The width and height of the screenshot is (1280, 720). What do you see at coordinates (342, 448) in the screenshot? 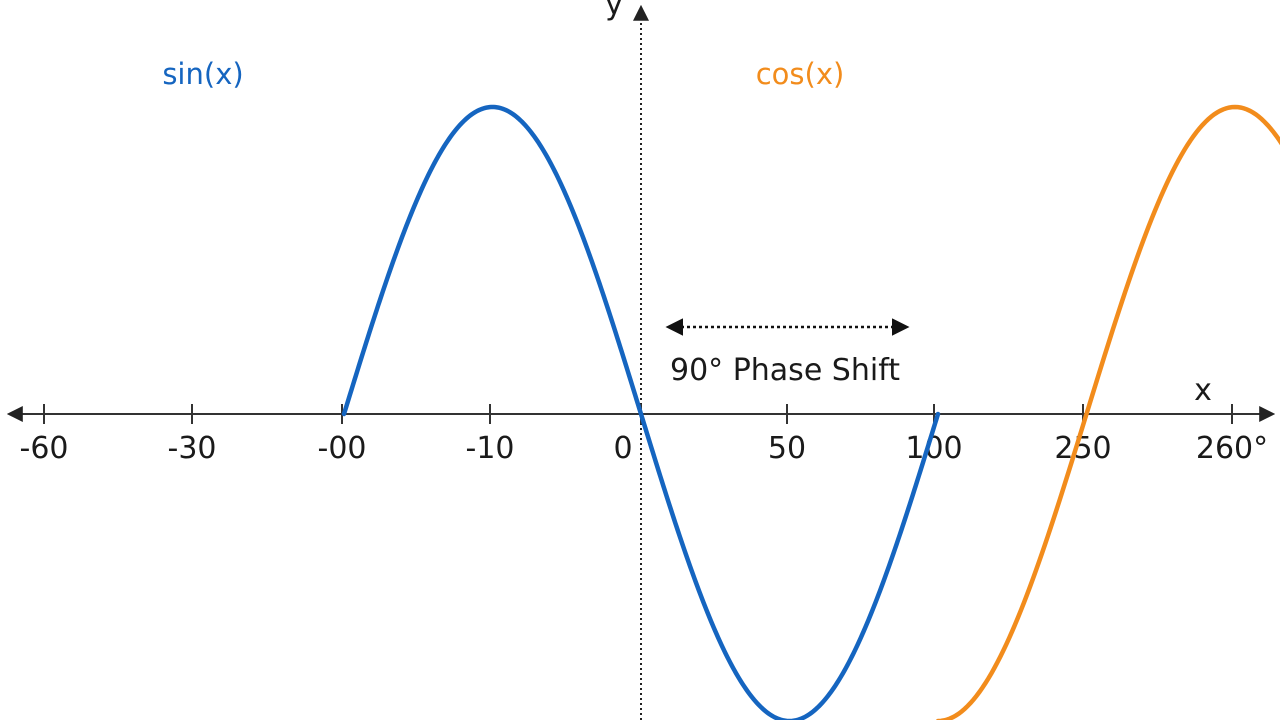
I see `x-tick-label: -00` at bounding box center [342, 448].